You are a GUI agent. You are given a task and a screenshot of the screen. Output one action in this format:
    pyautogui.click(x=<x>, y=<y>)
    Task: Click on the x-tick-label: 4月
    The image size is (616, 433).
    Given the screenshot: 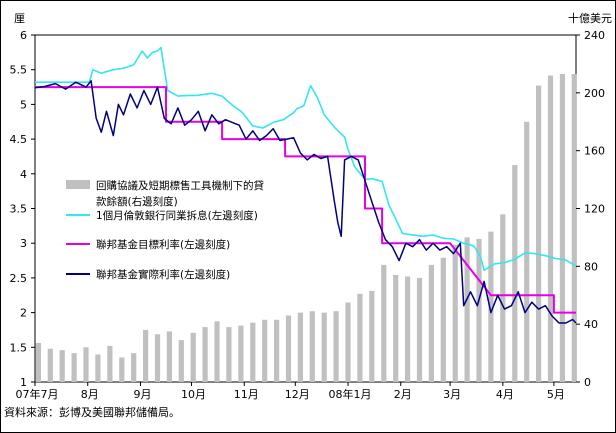 What is the action you would take?
    pyautogui.click(x=505, y=394)
    